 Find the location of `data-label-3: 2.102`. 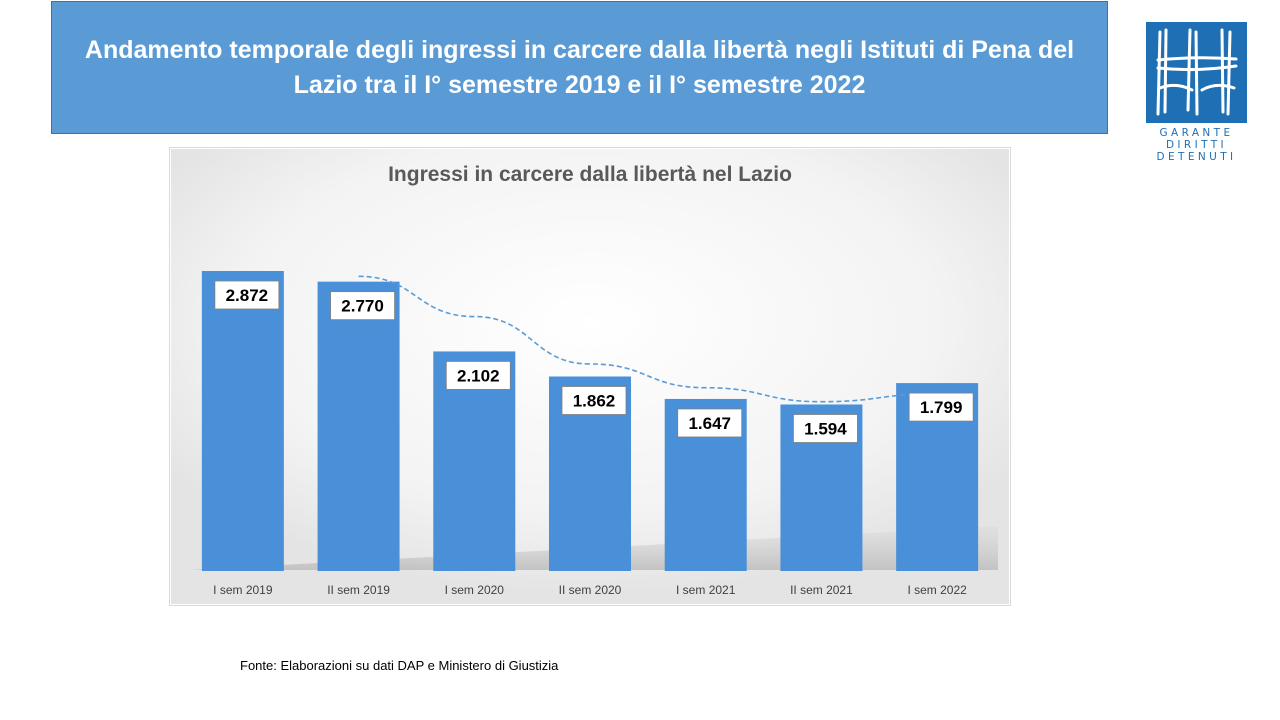

data-label-3: 2.102 is located at coordinates (478, 375).